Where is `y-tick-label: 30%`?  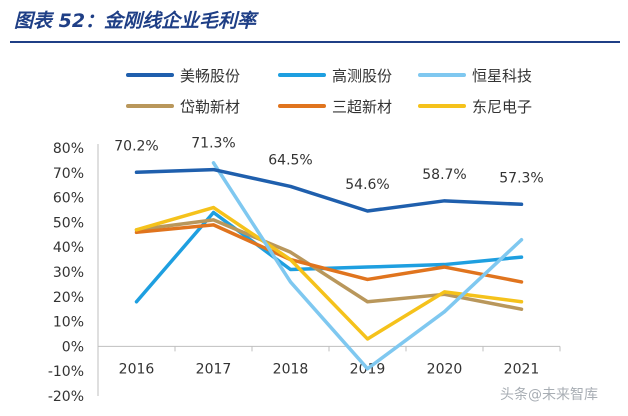
y-tick-label: 30% is located at coordinates (68, 273).